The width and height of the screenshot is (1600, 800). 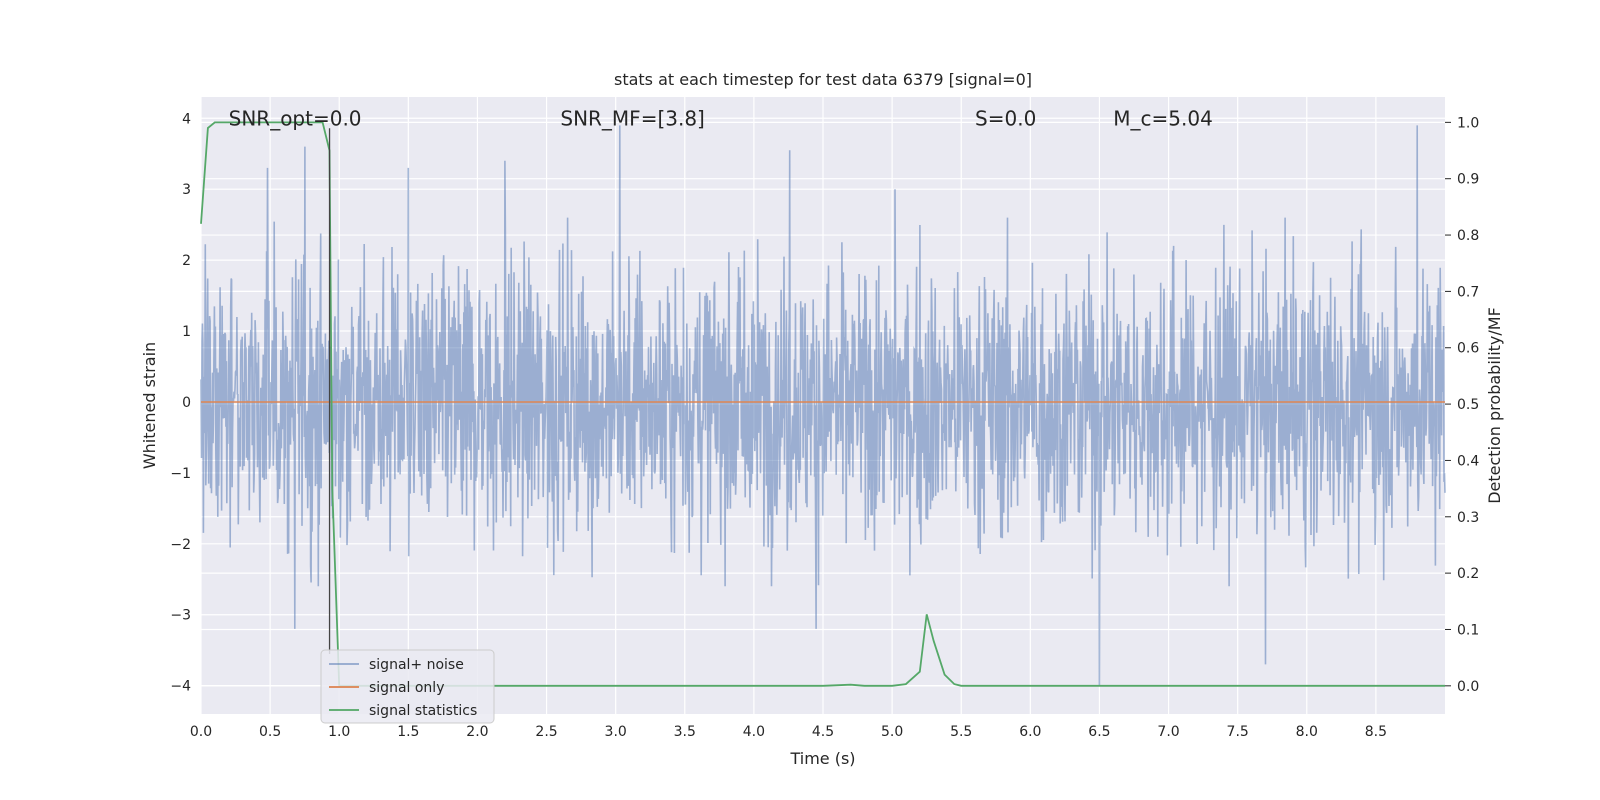 What do you see at coordinates (546, 732) in the screenshot?
I see `x-tick-label-5: 2.5` at bounding box center [546, 732].